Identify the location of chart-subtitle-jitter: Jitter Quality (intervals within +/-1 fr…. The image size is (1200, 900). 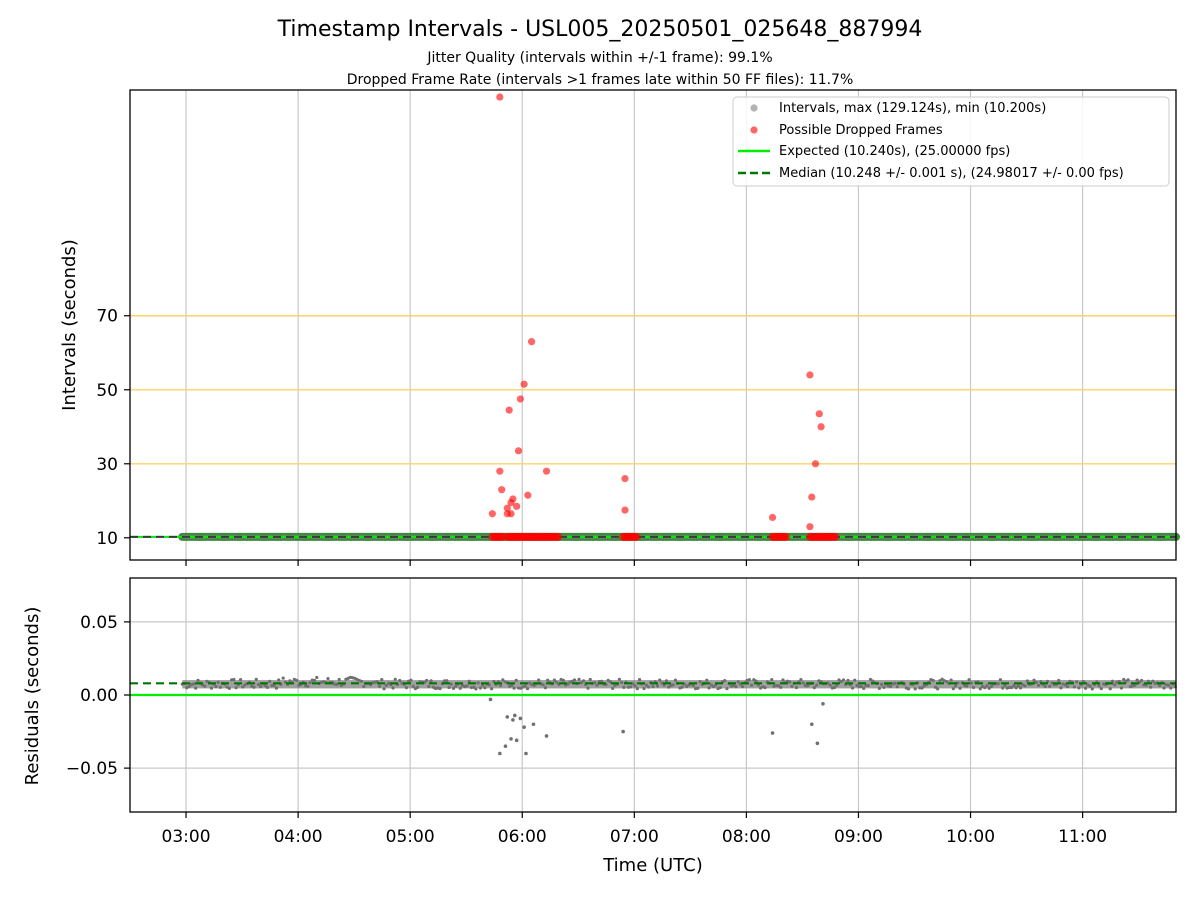
(599, 58).